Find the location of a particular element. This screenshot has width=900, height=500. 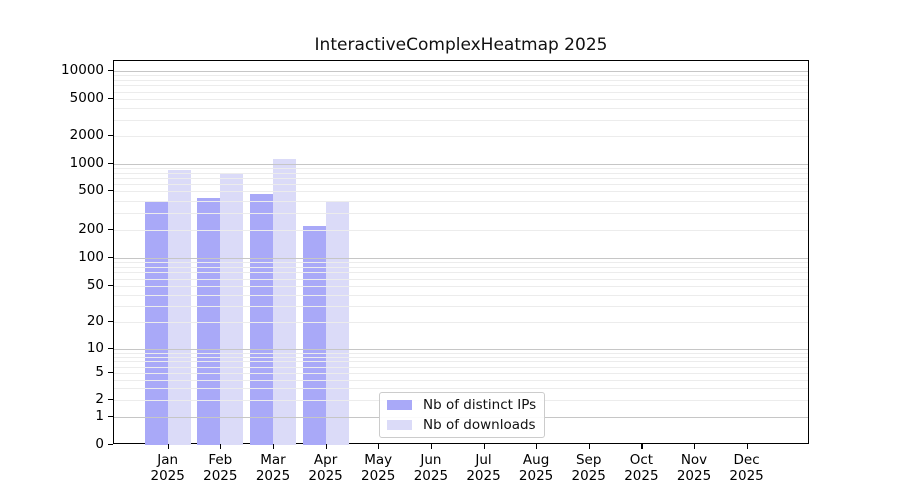

y-tick-label-10: 10 is located at coordinates (95, 348).